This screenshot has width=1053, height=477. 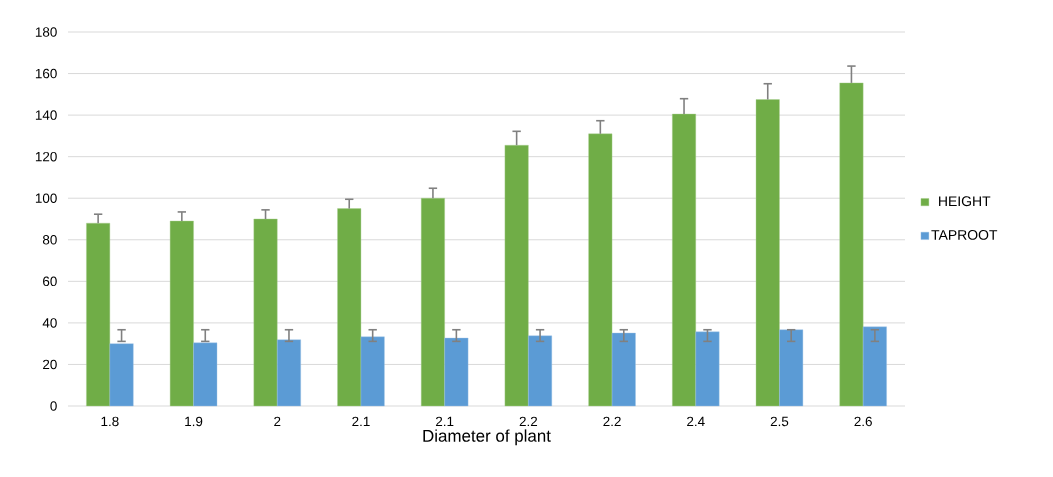 I want to click on x-tick-label: 1.8, so click(x=110, y=421).